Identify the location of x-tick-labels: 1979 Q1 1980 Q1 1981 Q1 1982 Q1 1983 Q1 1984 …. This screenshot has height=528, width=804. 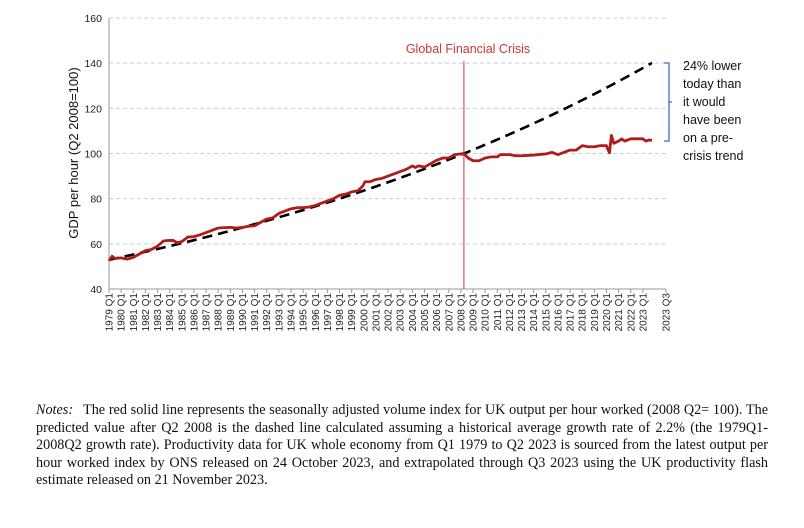
(389, 312).